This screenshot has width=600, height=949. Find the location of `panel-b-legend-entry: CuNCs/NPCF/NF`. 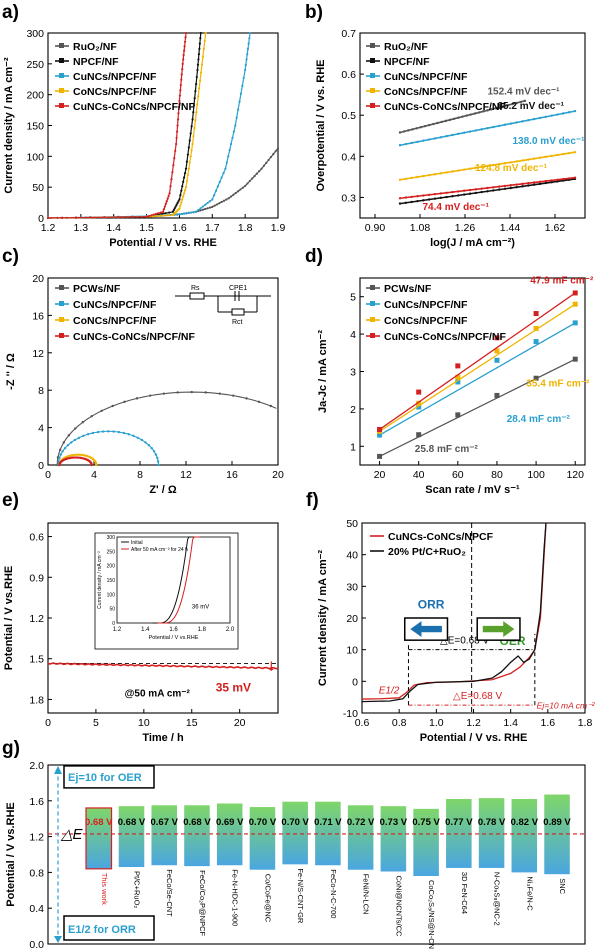

panel-b-legend-entry: CuNCs/NPCF/NF is located at coordinates (426, 77).